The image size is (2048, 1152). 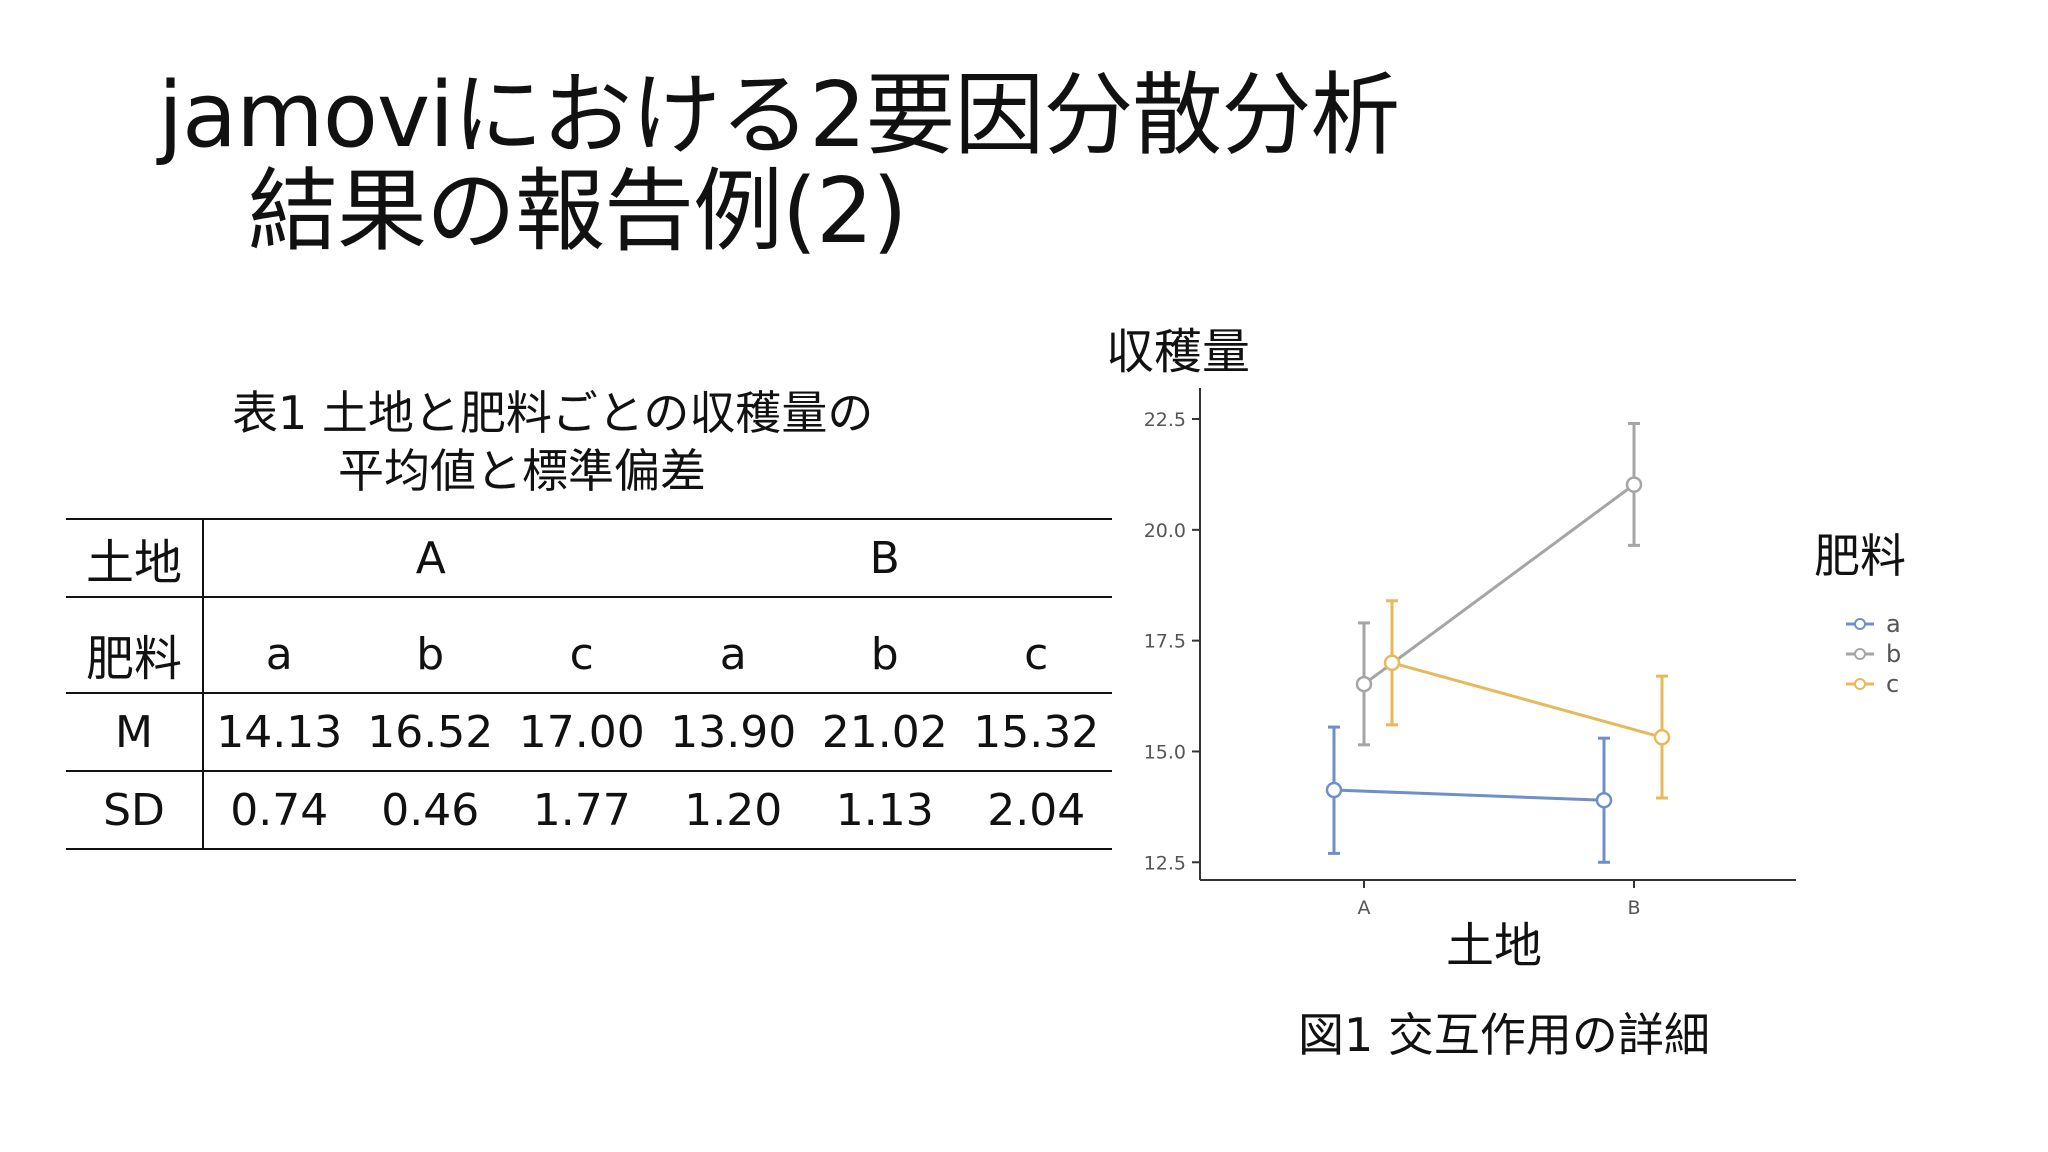 What do you see at coordinates (1165, 642) in the screenshot?
I see `y-tick-label: 17.5` at bounding box center [1165, 642].